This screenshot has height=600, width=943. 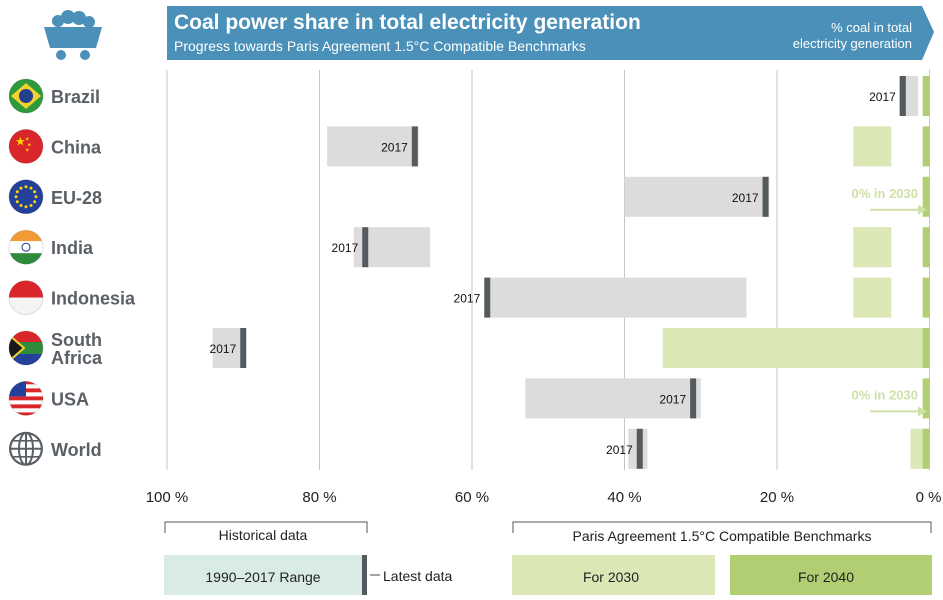 What do you see at coordinates (852, 43) in the screenshot?
I see `unit-label-line2: electricity generation` at bounding box center [852, 43].